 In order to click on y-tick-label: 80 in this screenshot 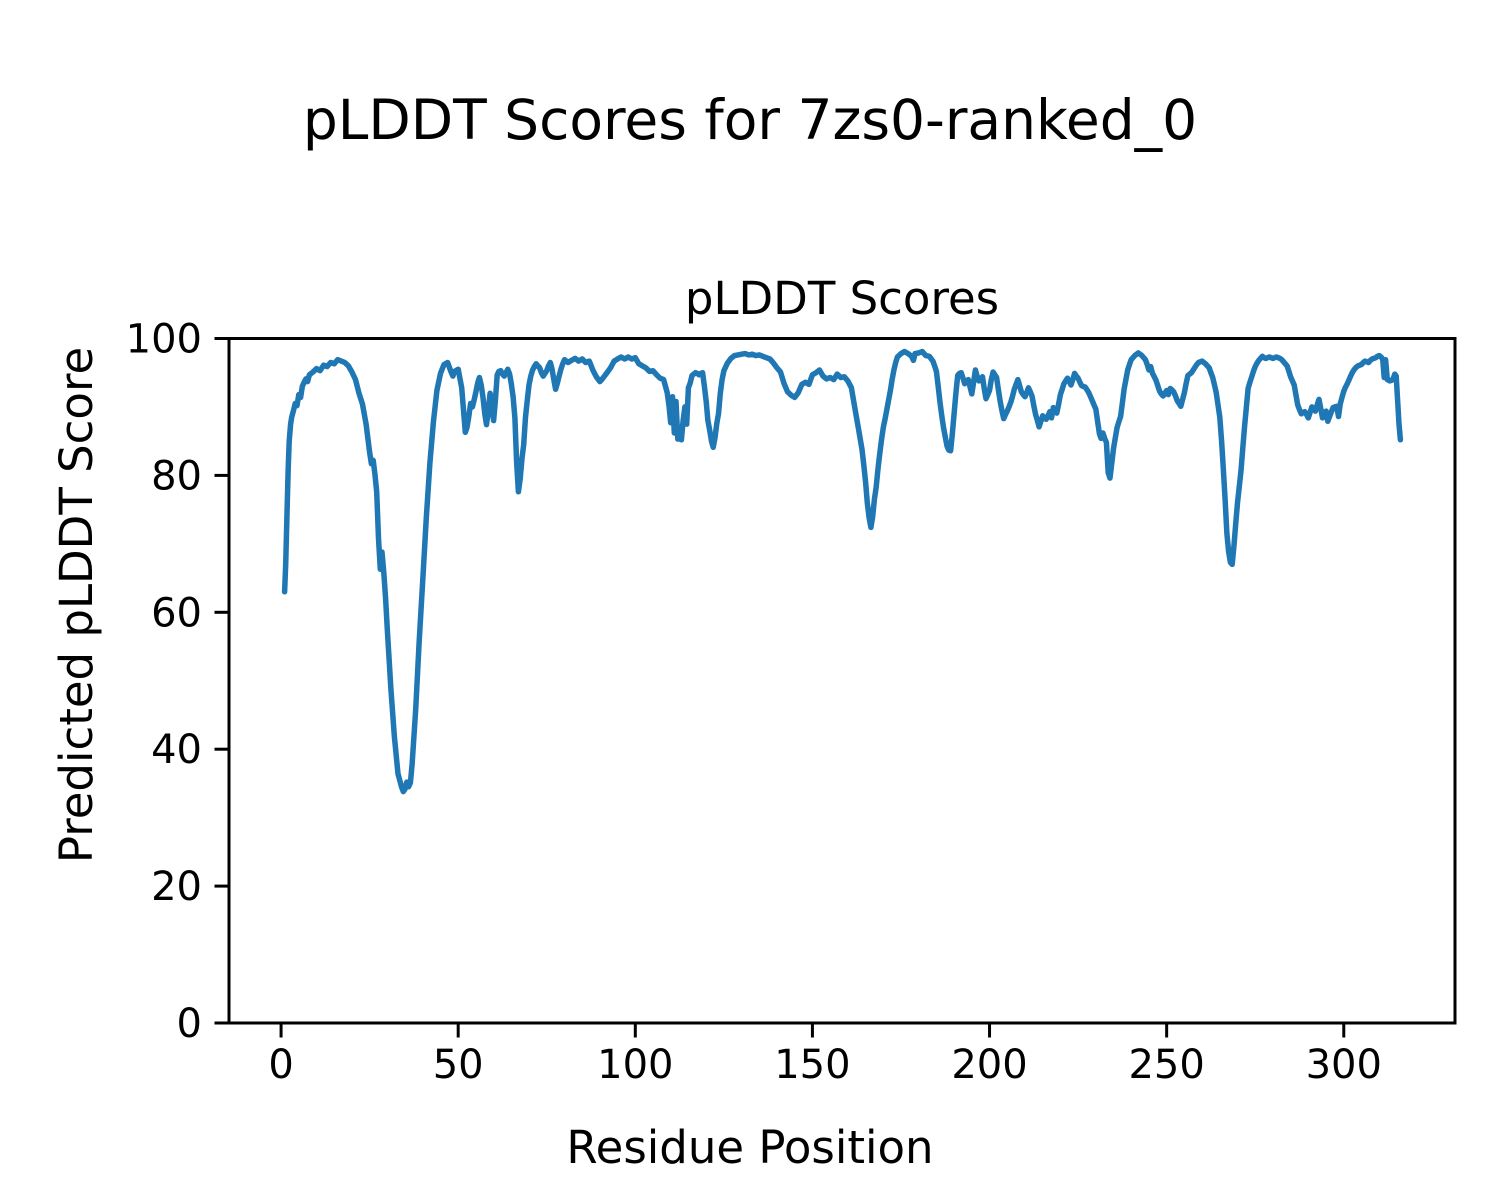, I will do `click(176, 476)`.